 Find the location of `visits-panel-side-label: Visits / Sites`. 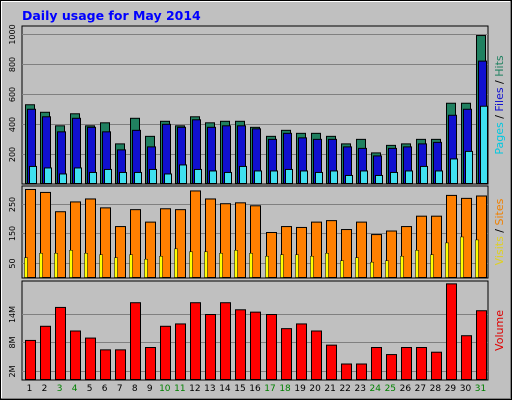

visits-panel-side-label: Visits / Sites is located at coordinates (499, 231).